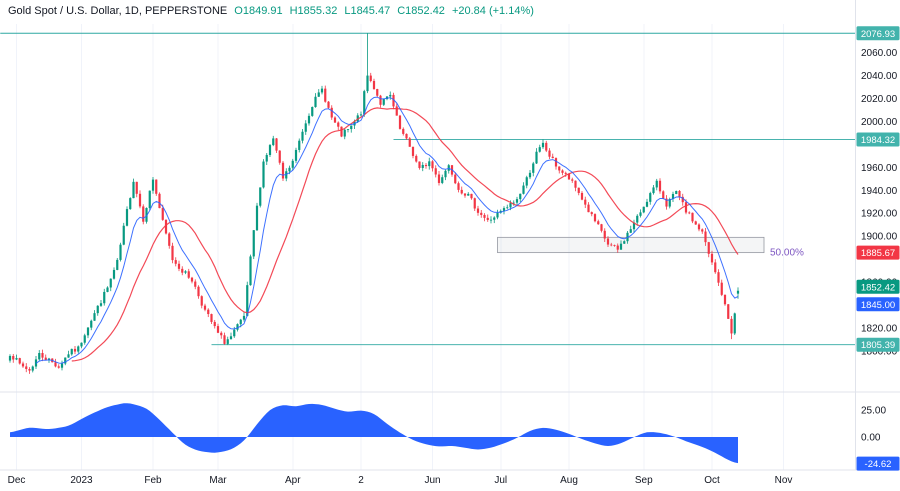 Image resolution: width=900 pixels, height=491 pixels. I want to click on indicator-pane, so click(374, 433).